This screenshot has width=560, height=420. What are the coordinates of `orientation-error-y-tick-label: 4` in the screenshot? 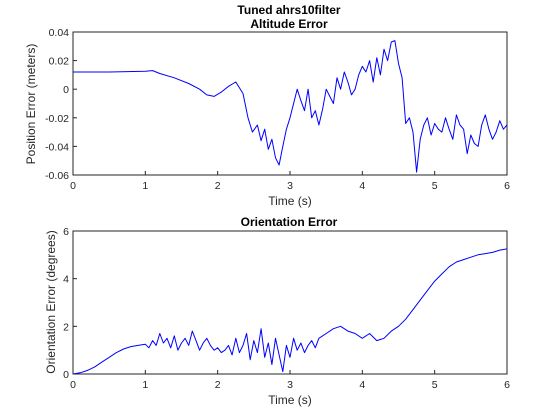 It's located at (66, 280).